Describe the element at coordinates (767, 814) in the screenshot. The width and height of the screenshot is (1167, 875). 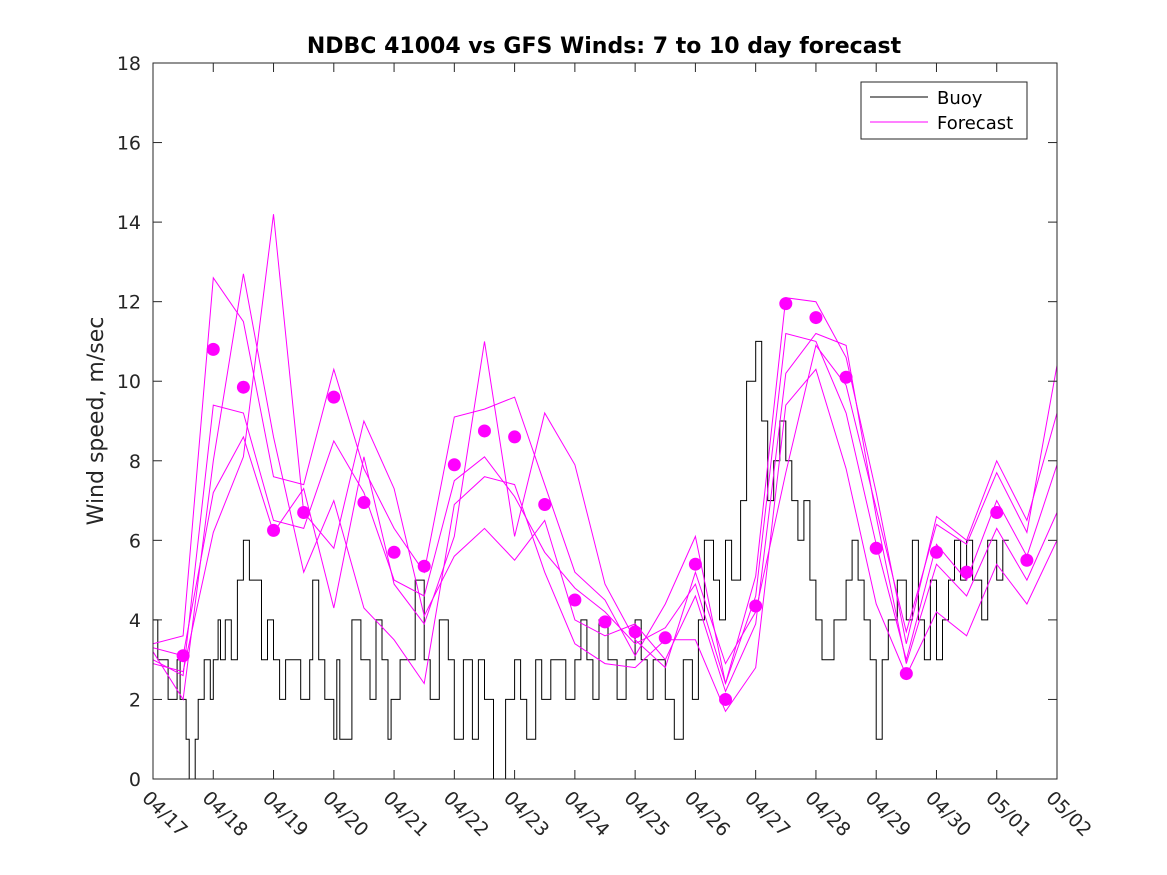
I see `x-tick-label: 04/27` at that location.